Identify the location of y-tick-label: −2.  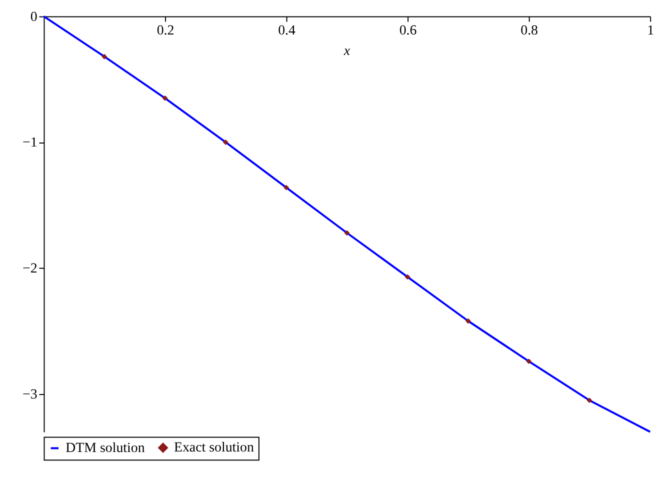
(30, 269).